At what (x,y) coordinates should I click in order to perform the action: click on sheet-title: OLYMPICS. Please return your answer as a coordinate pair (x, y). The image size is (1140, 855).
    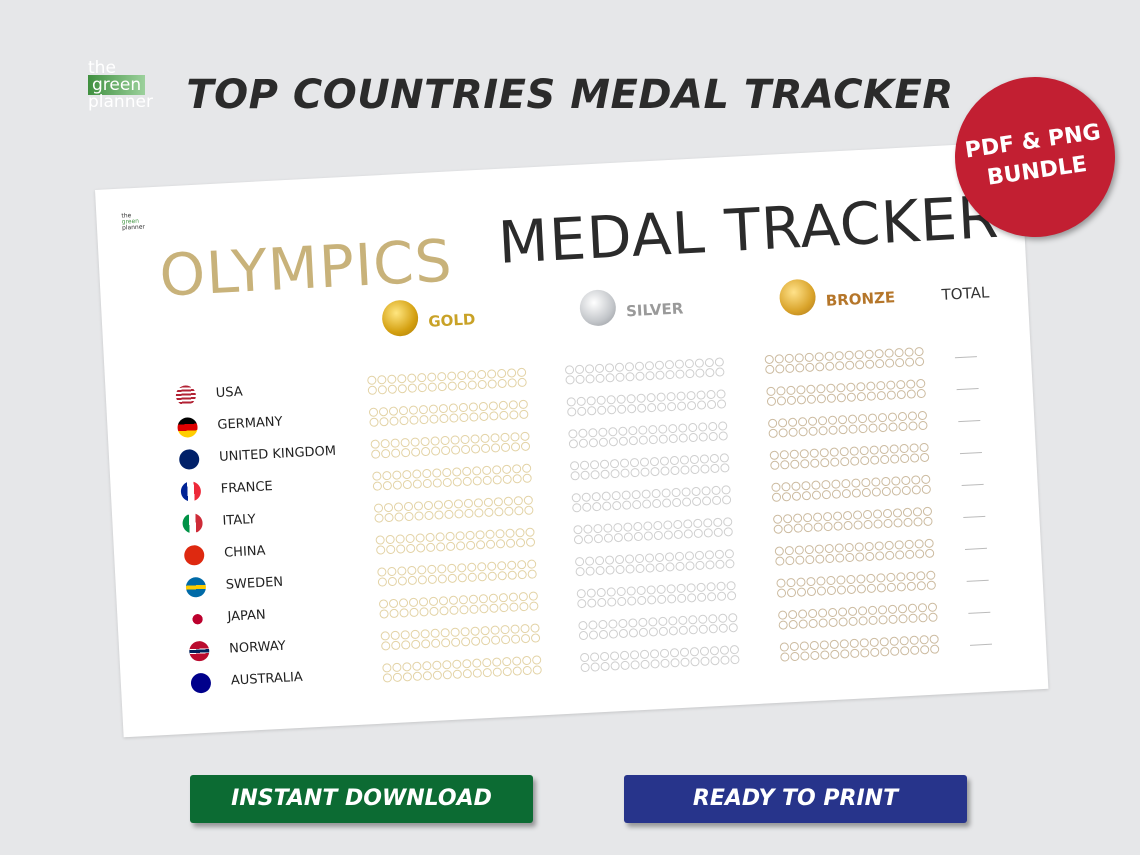
    Looking at the image, I should click on (306, 268).